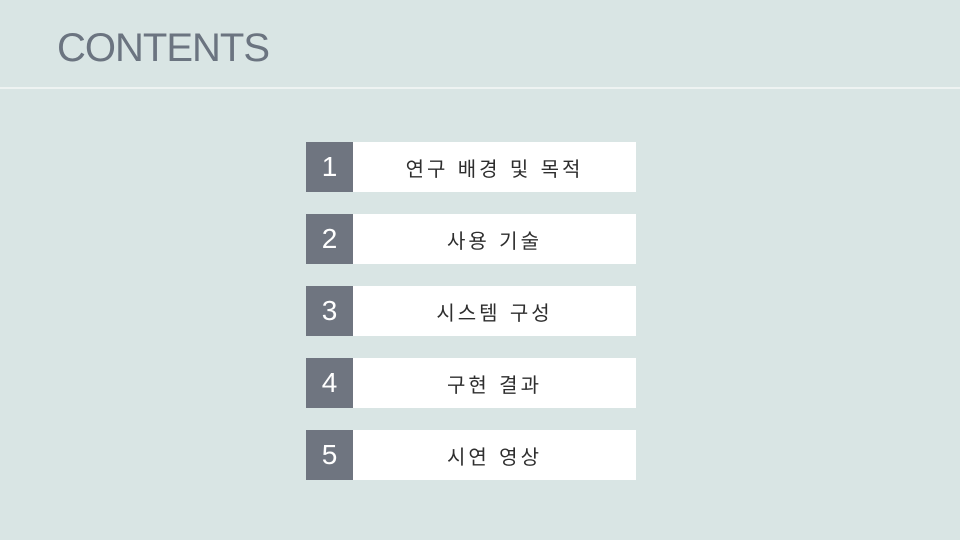 The height and width of the screenshot is (540, 960). What do you see at coordinates (494, 239) in the screenshot?
I see `item-label: 사용 기술` at bounding box center [494, 239].